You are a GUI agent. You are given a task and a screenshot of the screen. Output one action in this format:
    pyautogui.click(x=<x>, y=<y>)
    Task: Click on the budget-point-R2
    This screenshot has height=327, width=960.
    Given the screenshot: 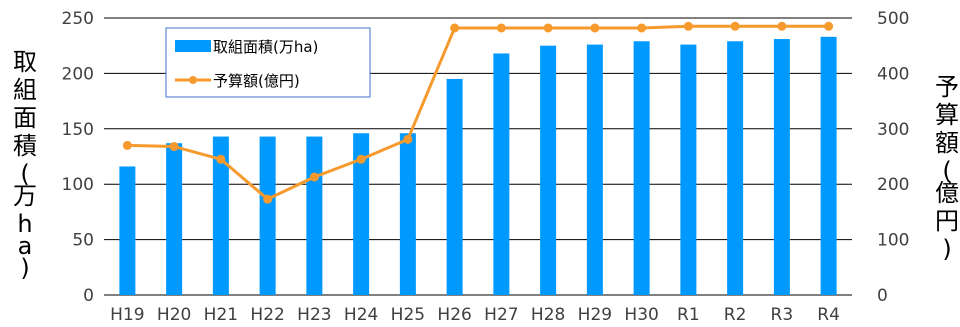 What is the action you would take?
    pyautogui.click(x=735, y=26)
    